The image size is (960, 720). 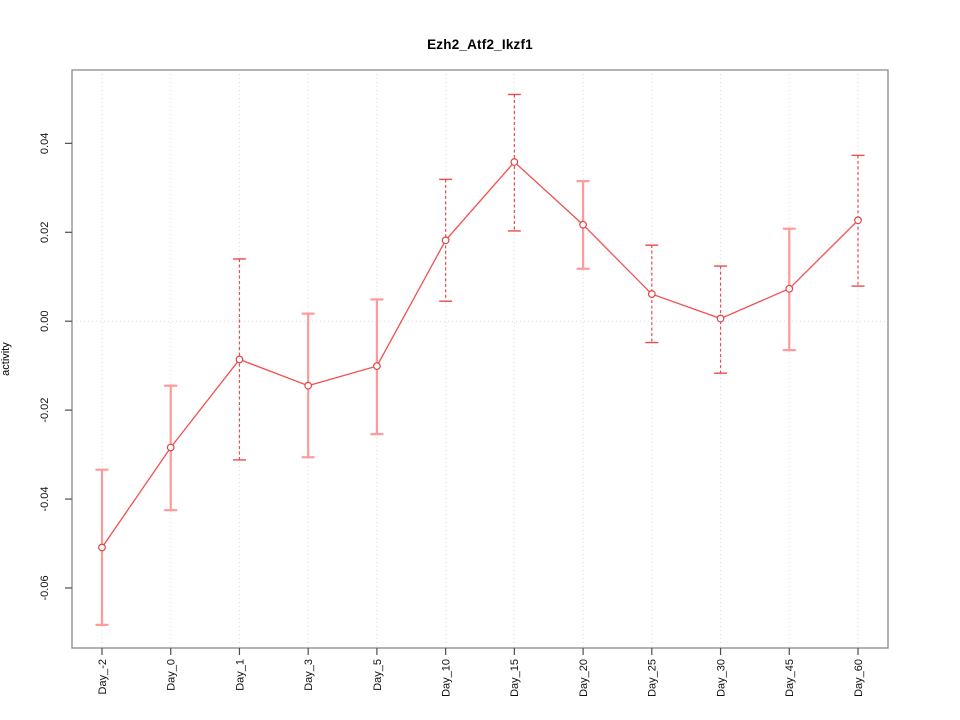 What do you see at coordinates (103, 676) in the screenshot?
I see `x-tick-label: Day_-2` at bounding box center [103, 676].